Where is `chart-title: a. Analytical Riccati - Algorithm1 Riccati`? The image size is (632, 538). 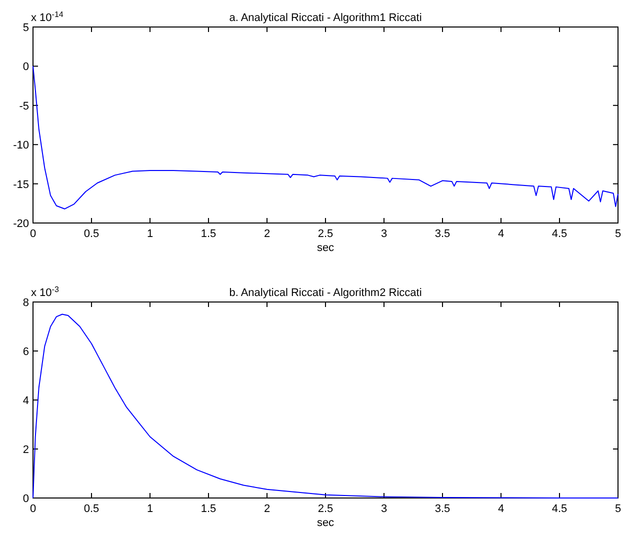 chart-title: a. Analytical Riccati - Algorithm1 Riccati is located at coordinates (325, 18).